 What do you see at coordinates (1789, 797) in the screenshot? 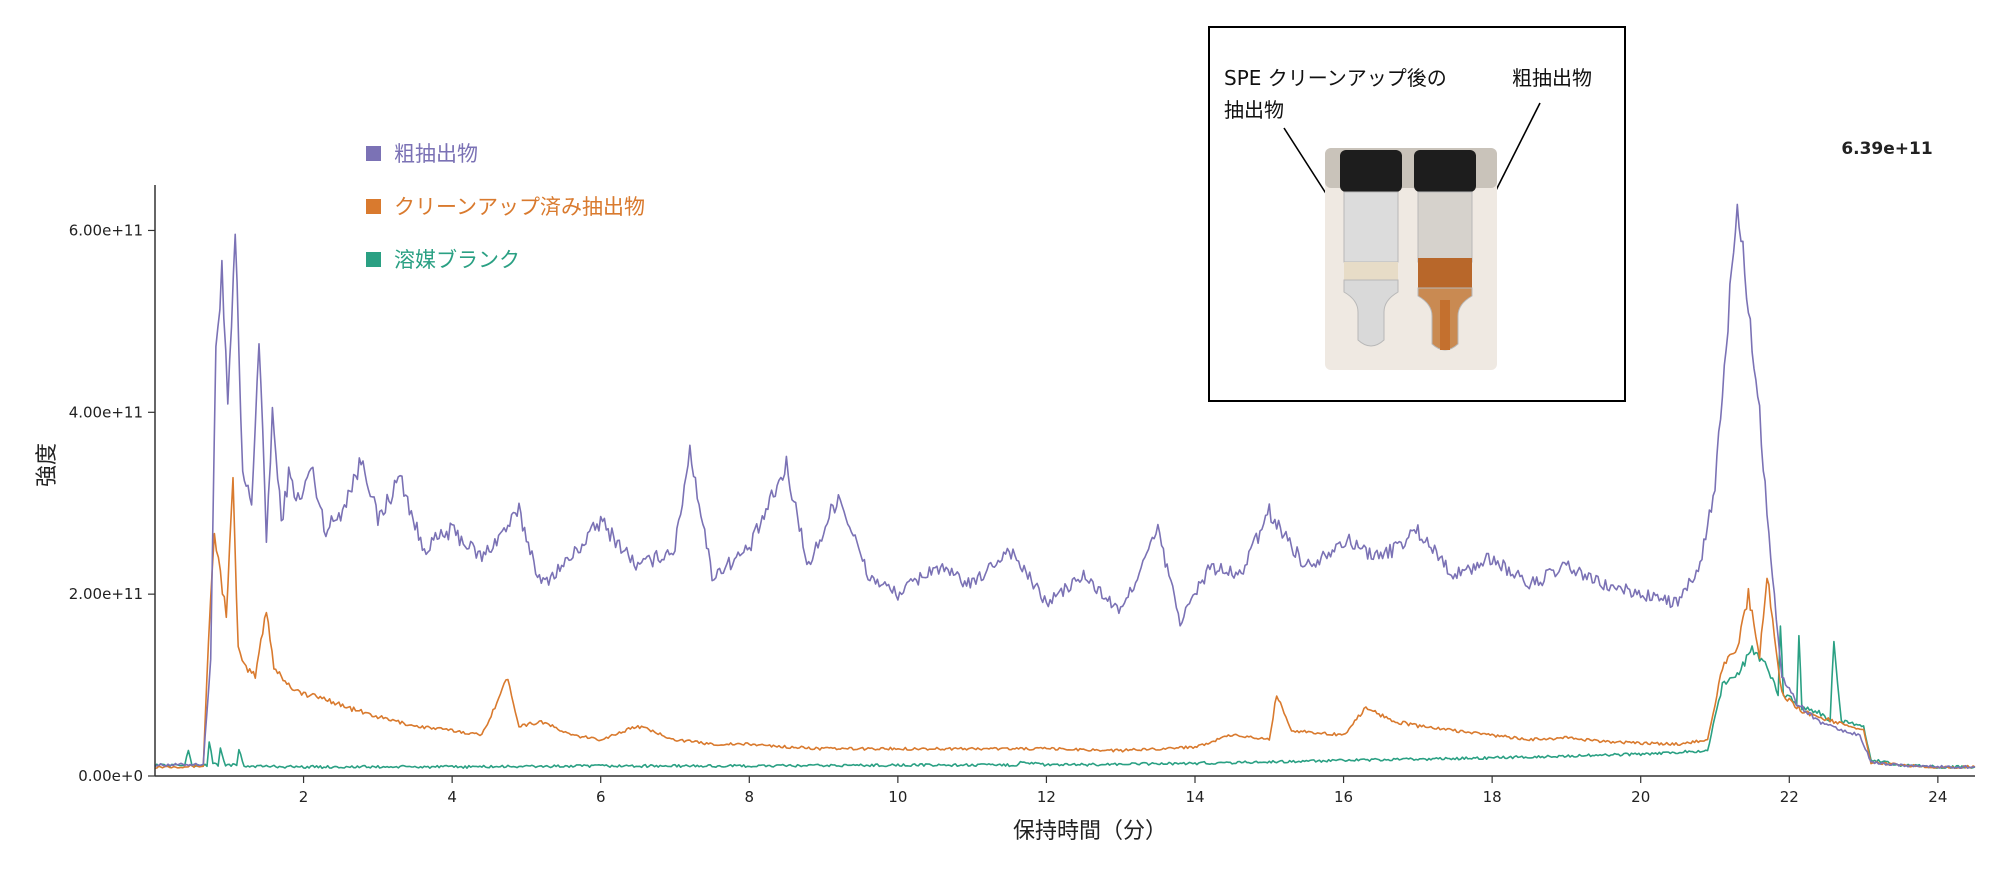
I see `x-tick-label: 22` at bounding box center [1789, 797].